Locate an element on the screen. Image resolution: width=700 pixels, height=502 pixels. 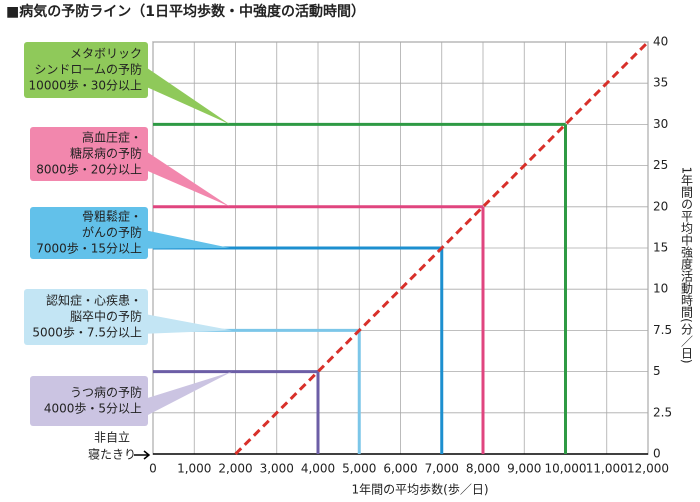
y-tick-label: 5 is located at coordinates (657, 371).